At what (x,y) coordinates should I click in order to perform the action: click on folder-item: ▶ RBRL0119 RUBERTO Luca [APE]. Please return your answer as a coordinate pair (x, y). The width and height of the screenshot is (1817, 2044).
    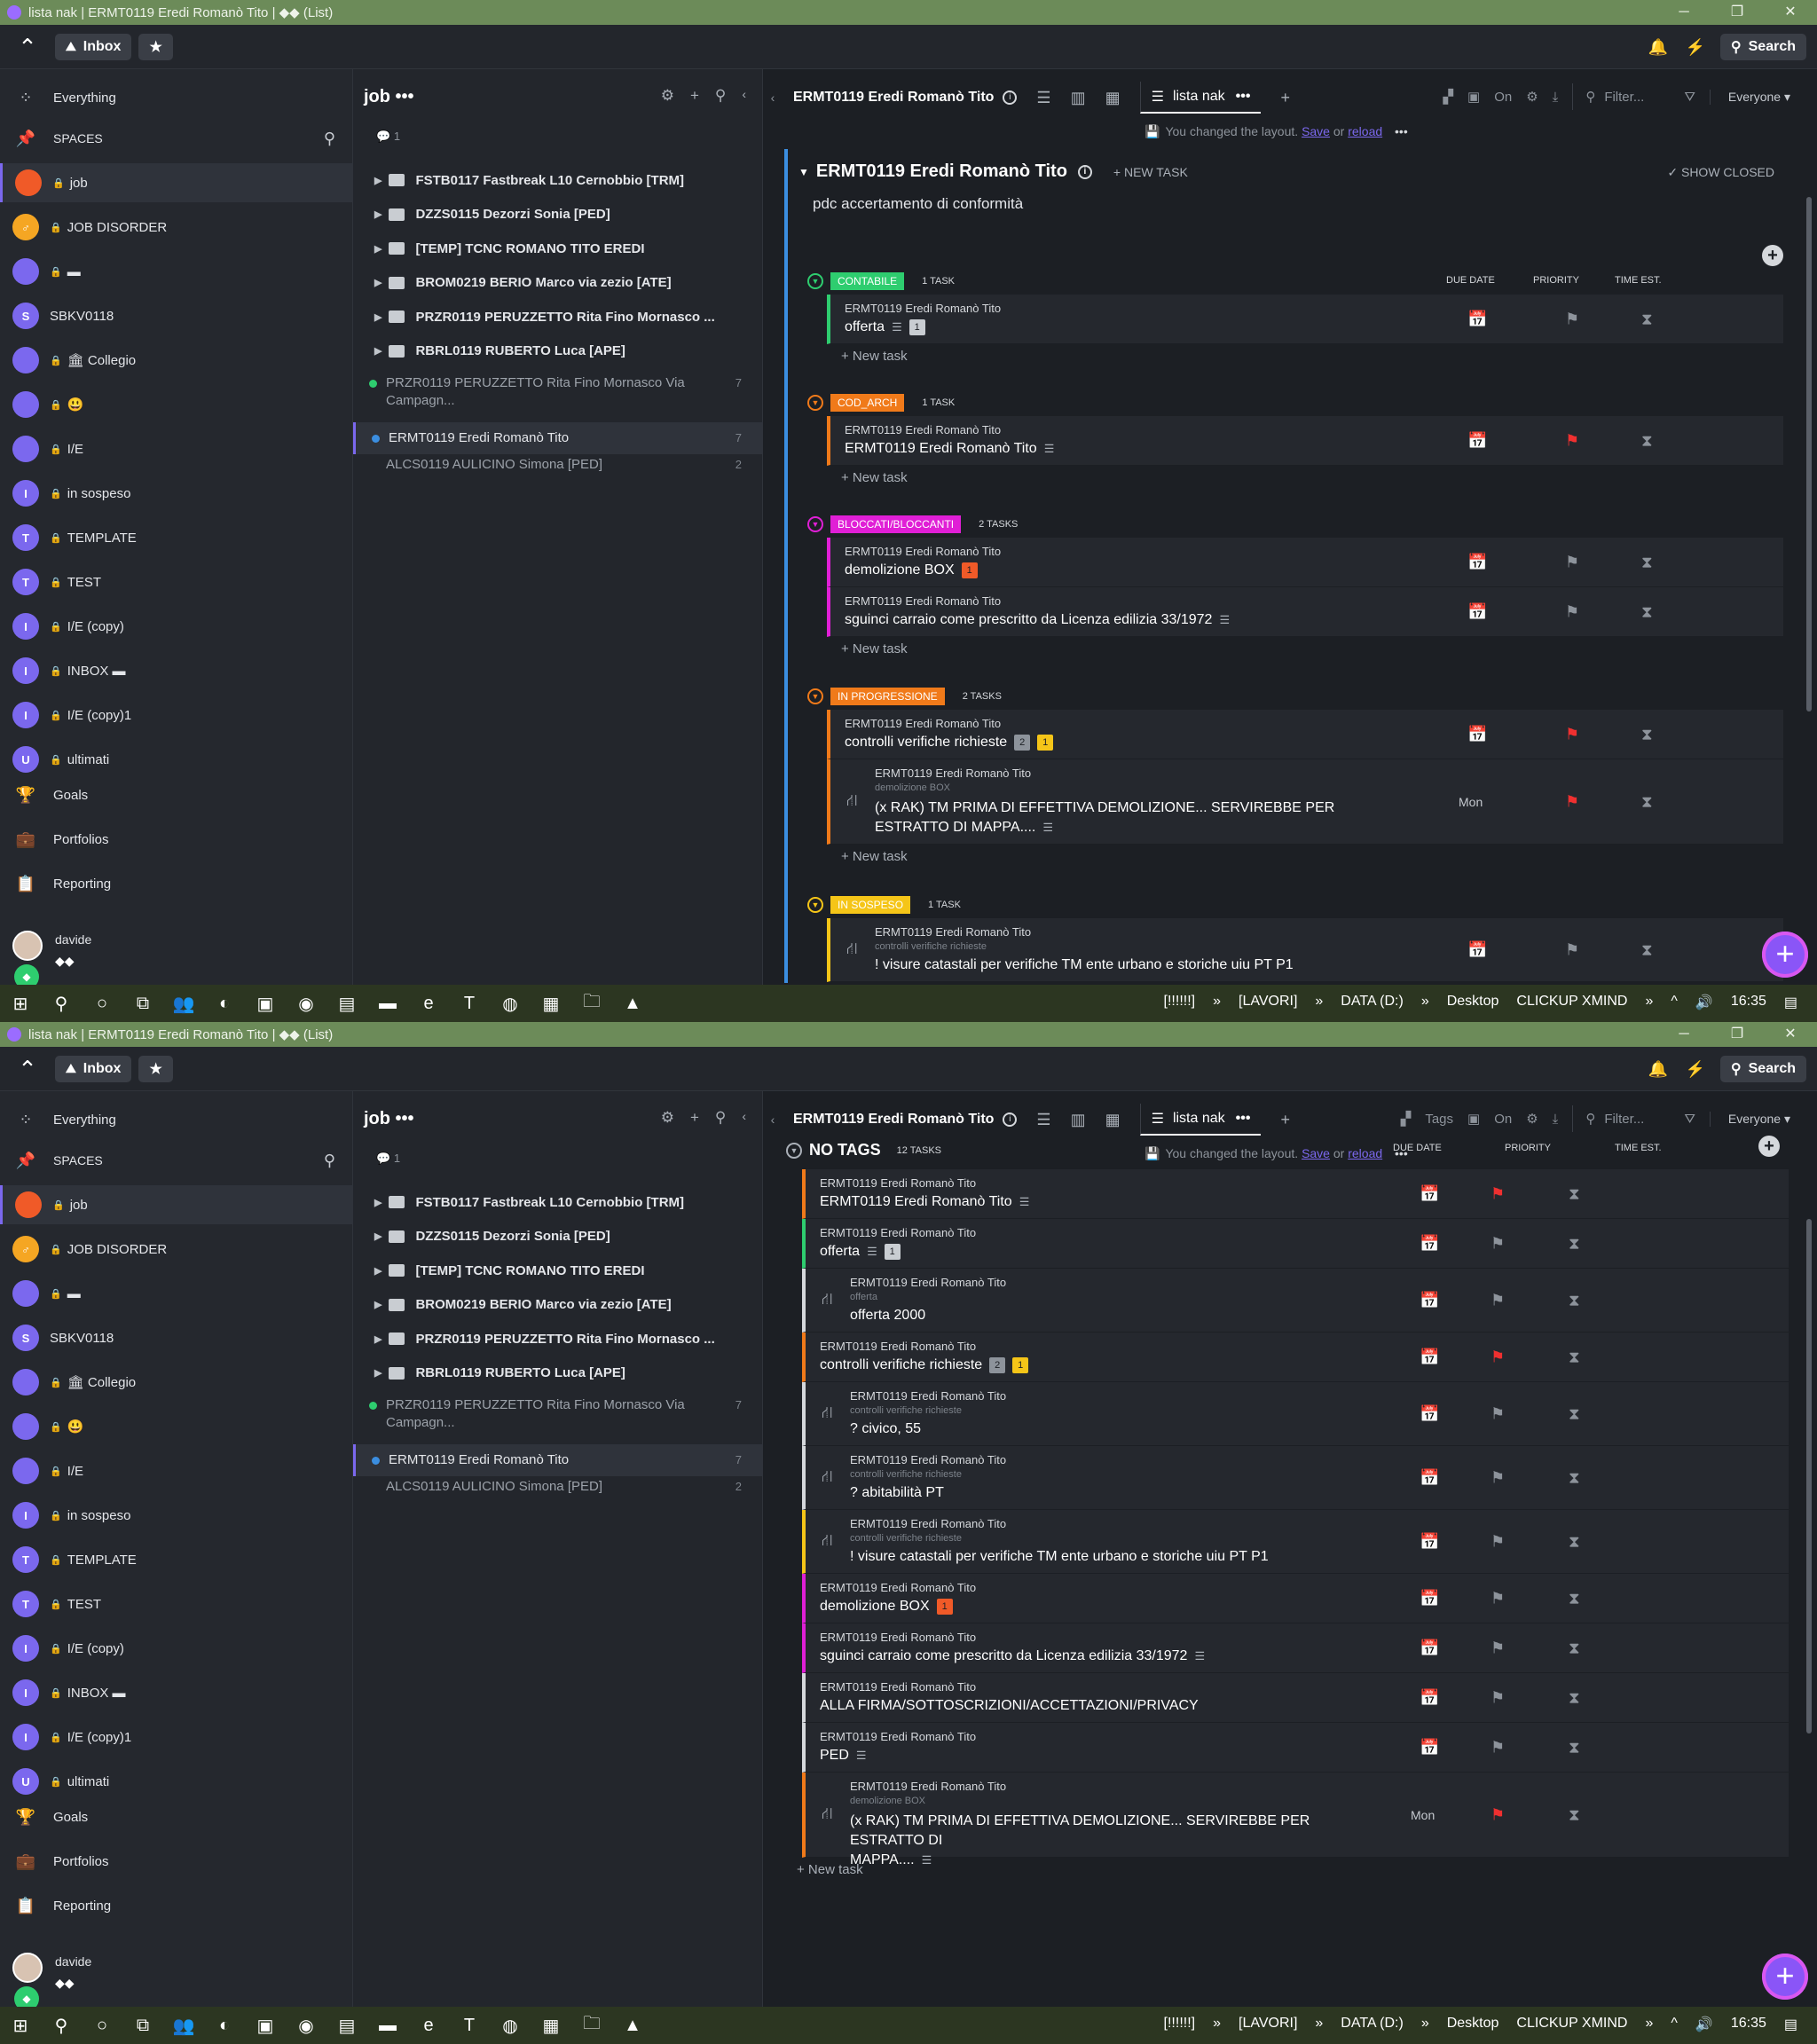
    Looking at the image, I should click on (558, 1373).